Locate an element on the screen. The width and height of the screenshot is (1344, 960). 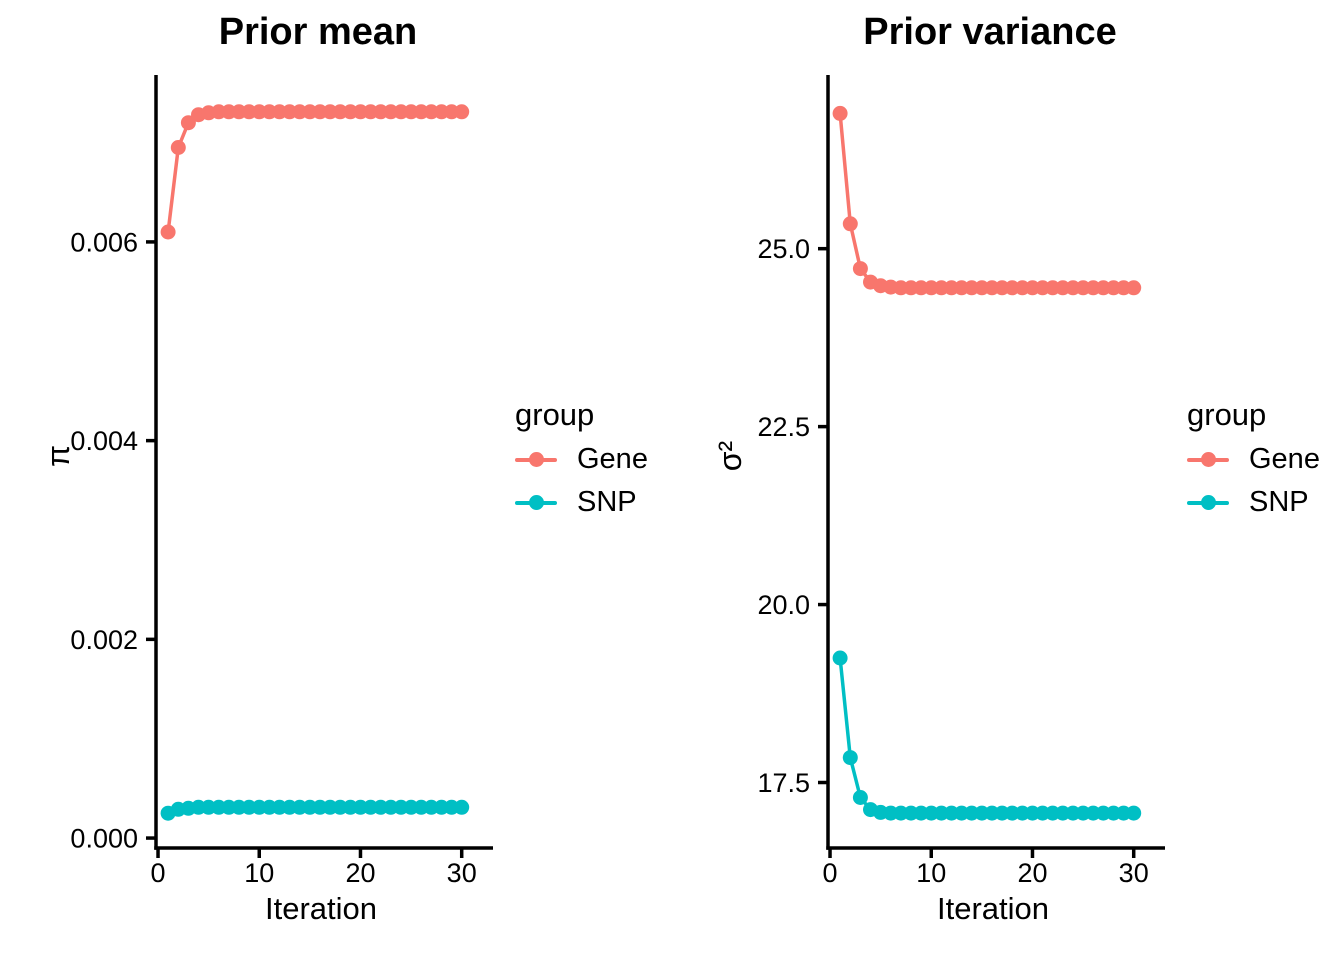
y-tick-label: 22.5 is located at coordinates (783, 427).